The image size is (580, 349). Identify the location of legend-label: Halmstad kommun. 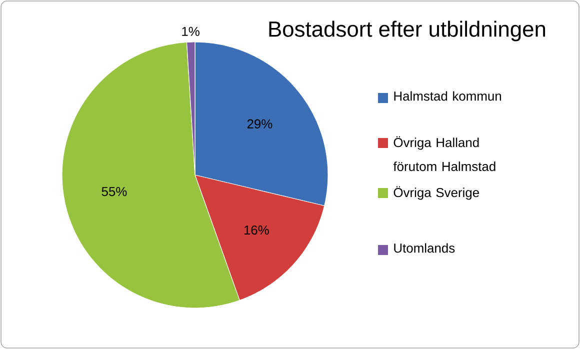
(448, 96).